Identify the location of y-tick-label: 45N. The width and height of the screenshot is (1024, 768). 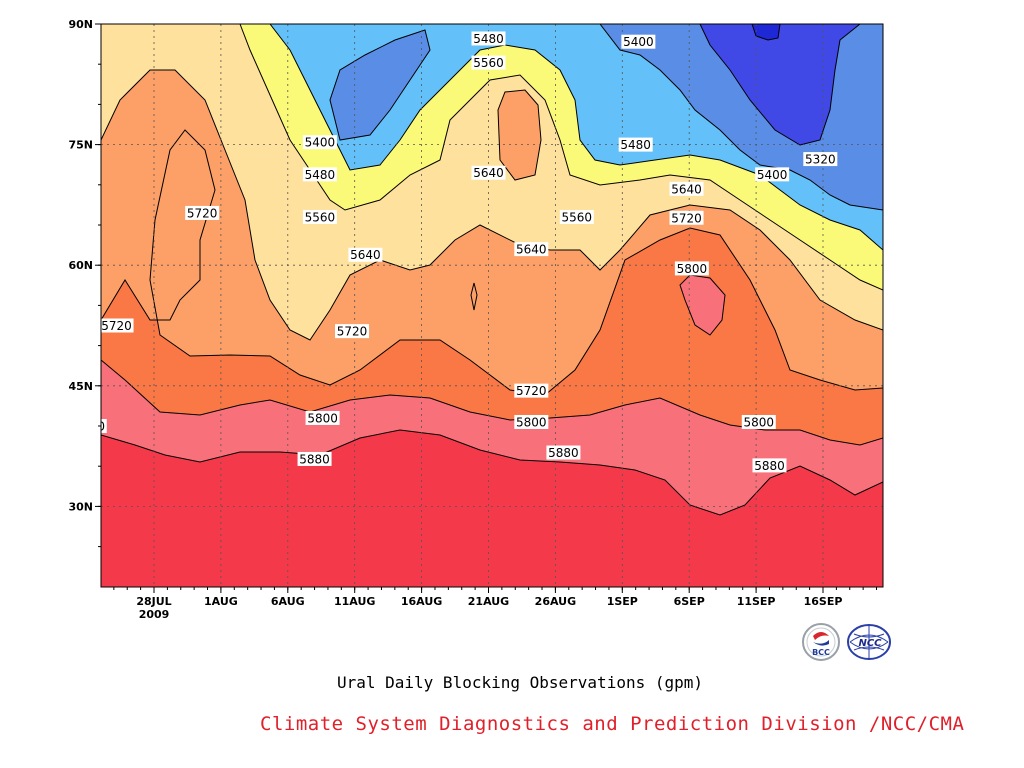
(80, 386).